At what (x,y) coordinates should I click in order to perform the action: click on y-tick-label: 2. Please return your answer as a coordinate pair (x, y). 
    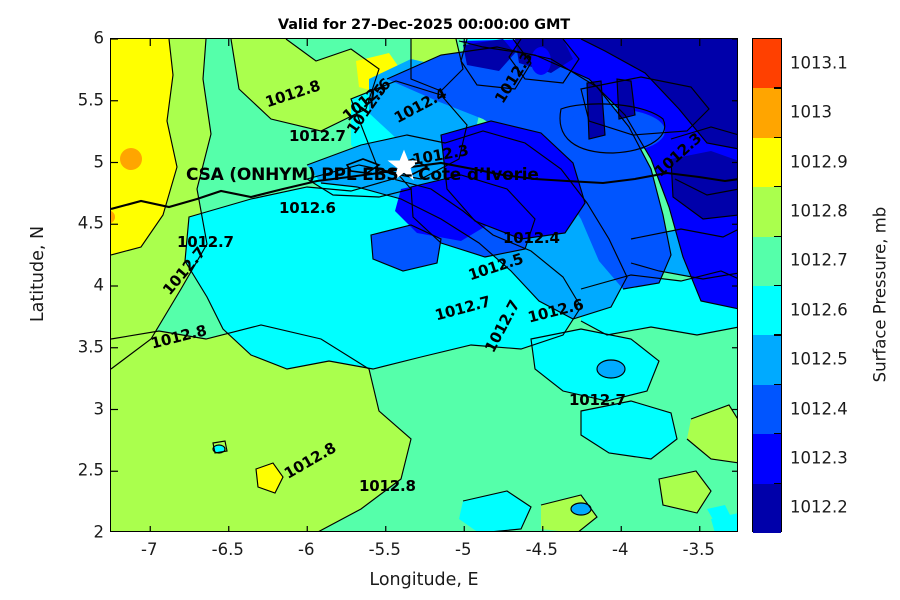
    Looking at the image, I should click on (99, 532).